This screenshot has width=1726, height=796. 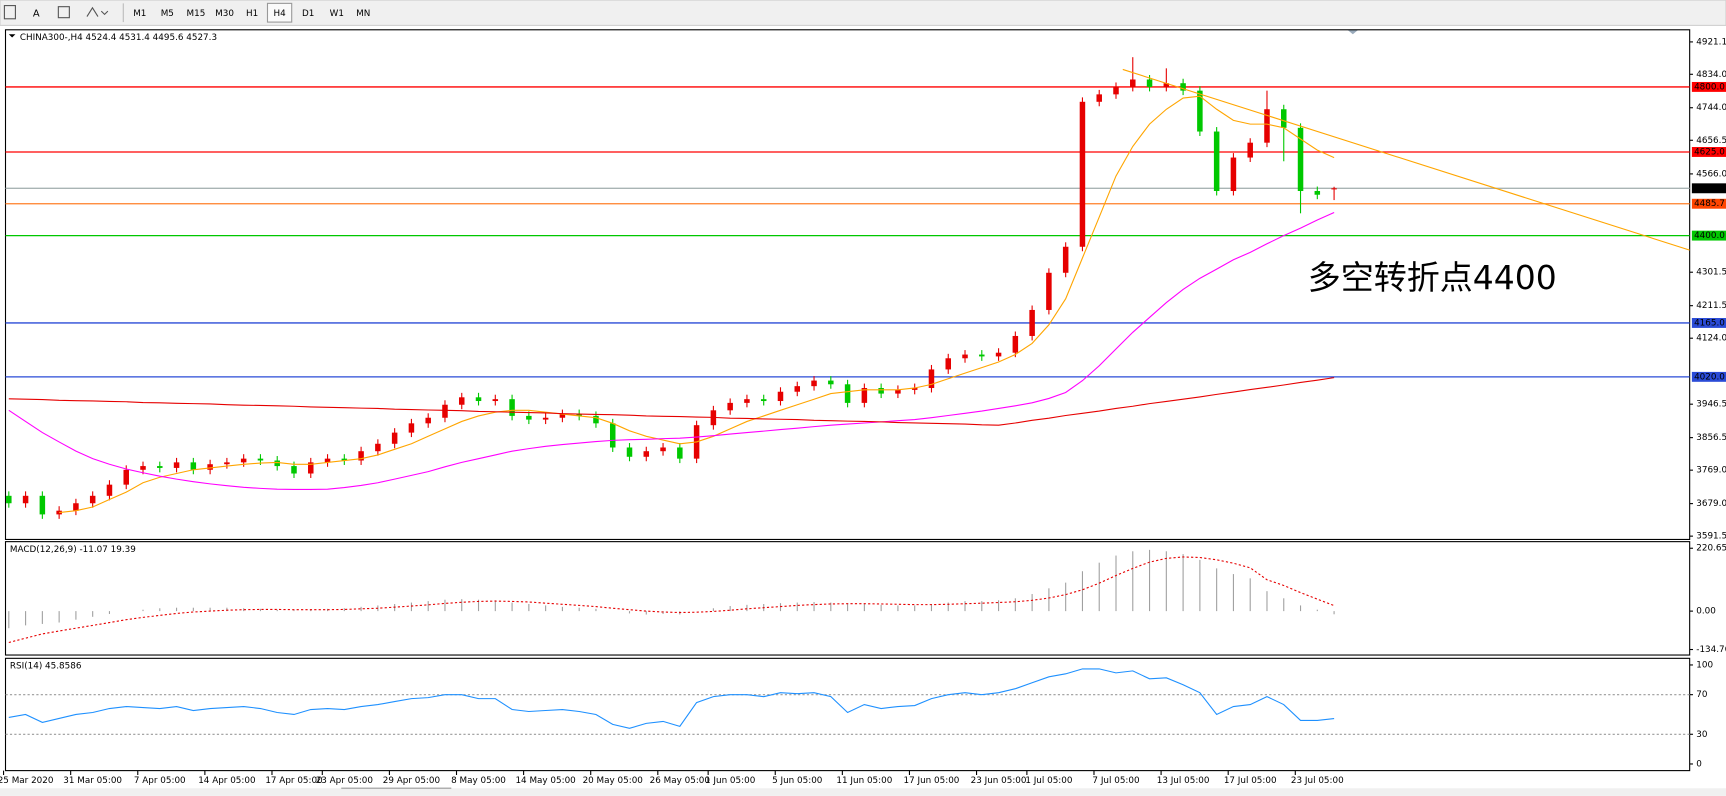 What do you see at coordinates (1702, 735) in the screenshot?
I see `y-tick-label: 30` at bounding box center [1702, 735].